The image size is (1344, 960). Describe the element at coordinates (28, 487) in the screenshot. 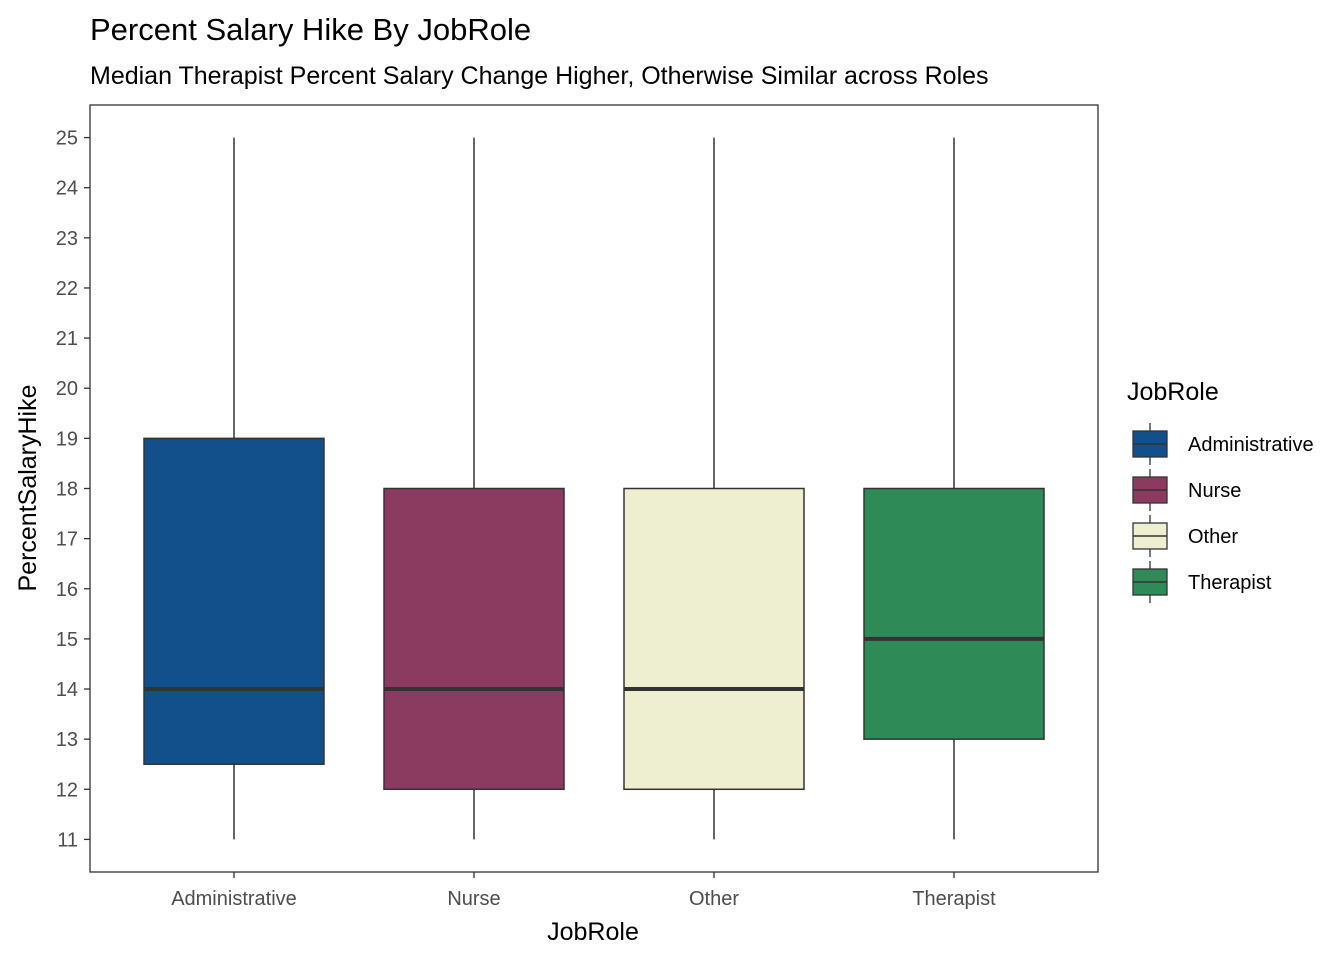

I see `y-axis-title: PercentSalaryHike` at that location.